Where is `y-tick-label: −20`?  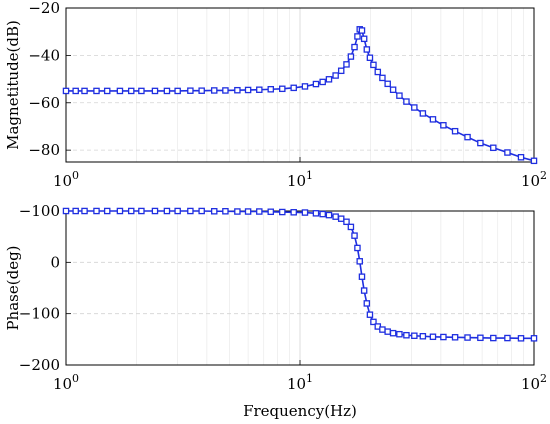 y-tick-label: −20 is located at coordinates (44, 8).